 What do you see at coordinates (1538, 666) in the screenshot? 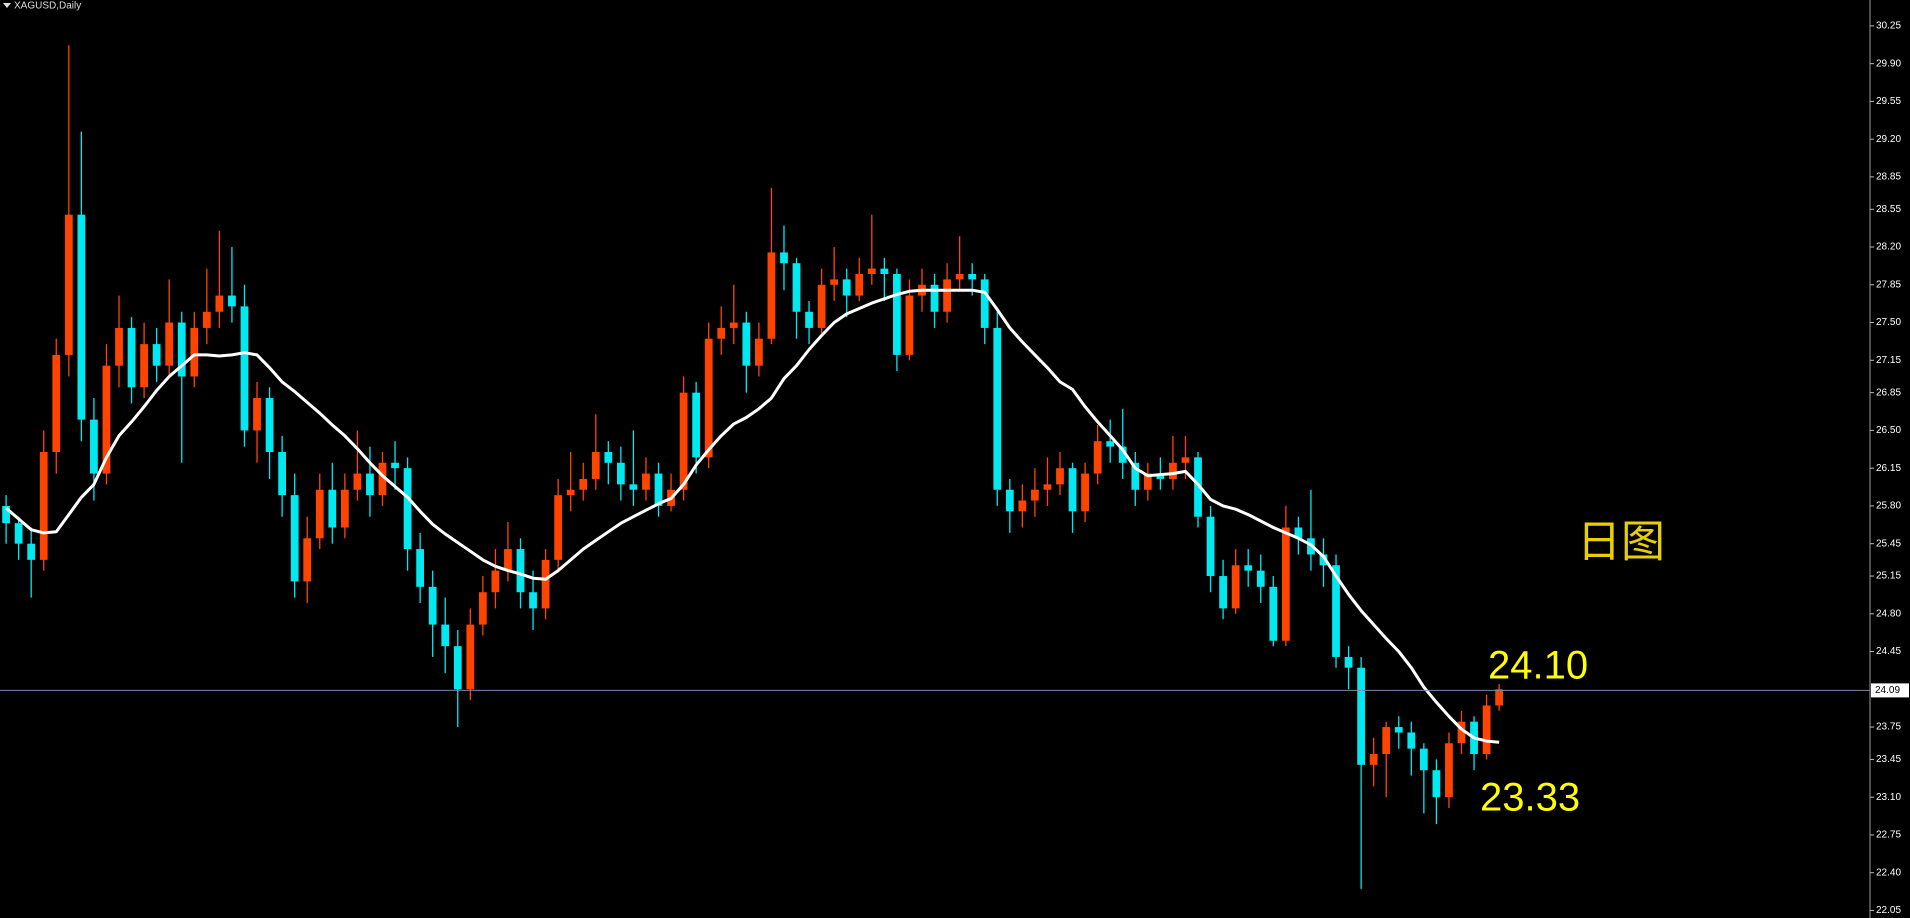
I see `annotation: 24.10` at bounding box center [1538, 666].